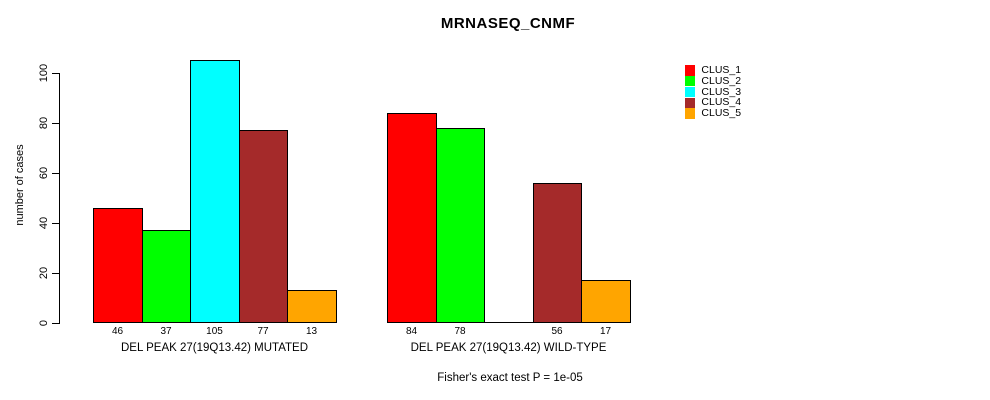 The height and width of the screenshot is (400, 990). What do you see at coordinates (44, 323) in the screenshot?
I see `y-tick-label: 0` at bounding box center [44, 323].